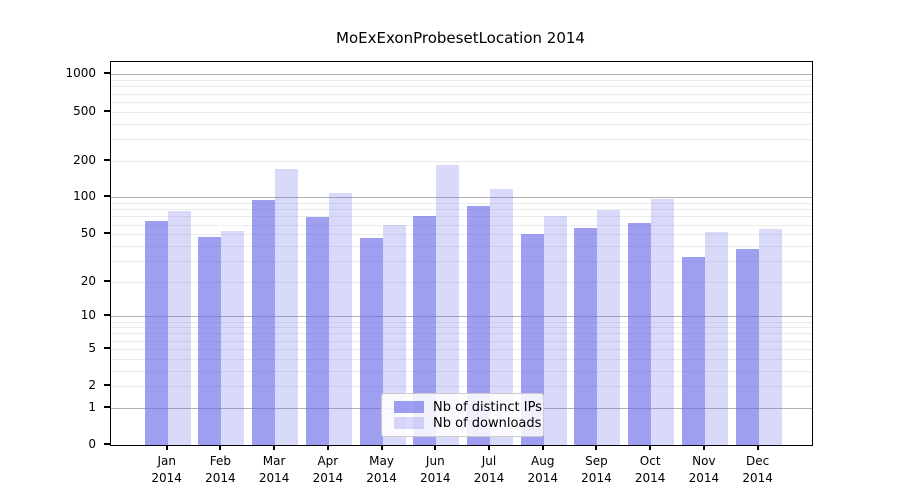 Image resolution: width=900 pixels, height=500 pixels. Describe the element at coordinates (555, 330) in the screenshot. I see `bar-aug-2014-downloads` at that location.